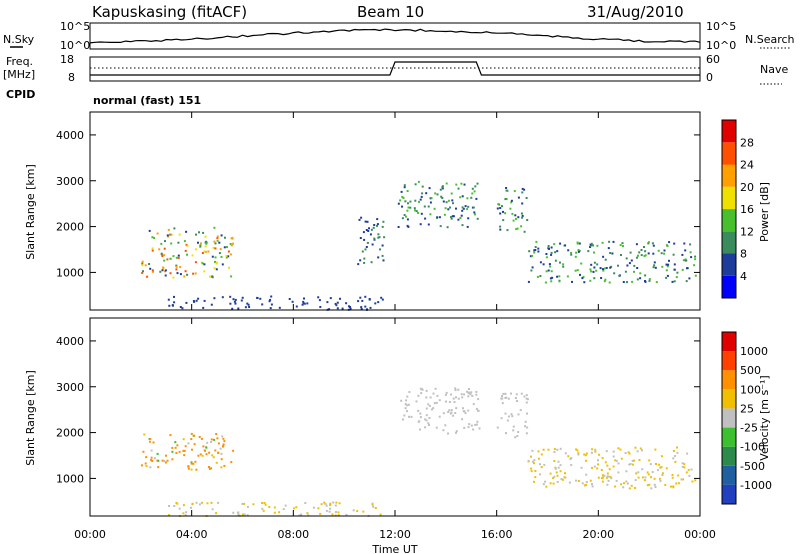 This screenshot has width=800, height=554. What do you see at coordinates (774, 69) in the screenshot?
I see `nave-label: Nave` at bounding box center [774, 69].